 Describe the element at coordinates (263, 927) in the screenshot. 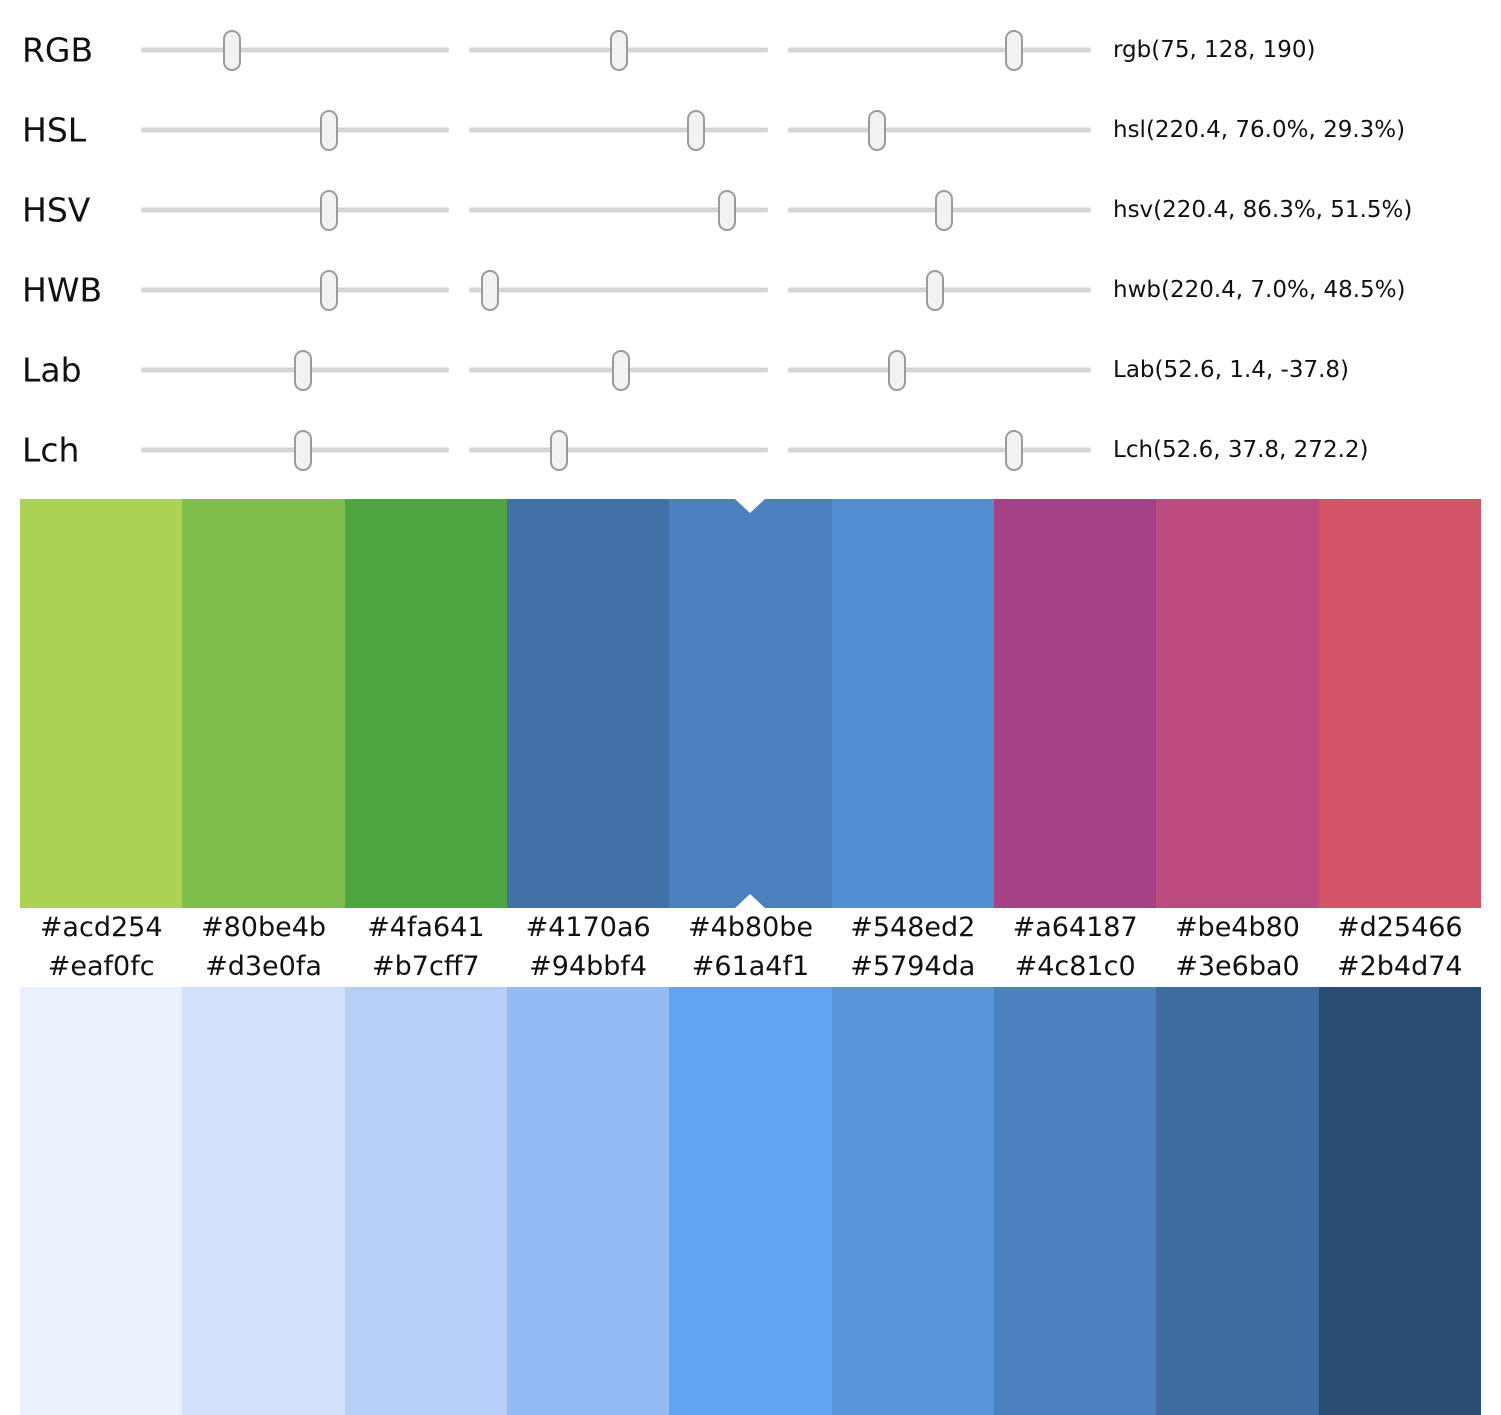

I see `hue-swatch-hex-label: #80be4b` at that location.